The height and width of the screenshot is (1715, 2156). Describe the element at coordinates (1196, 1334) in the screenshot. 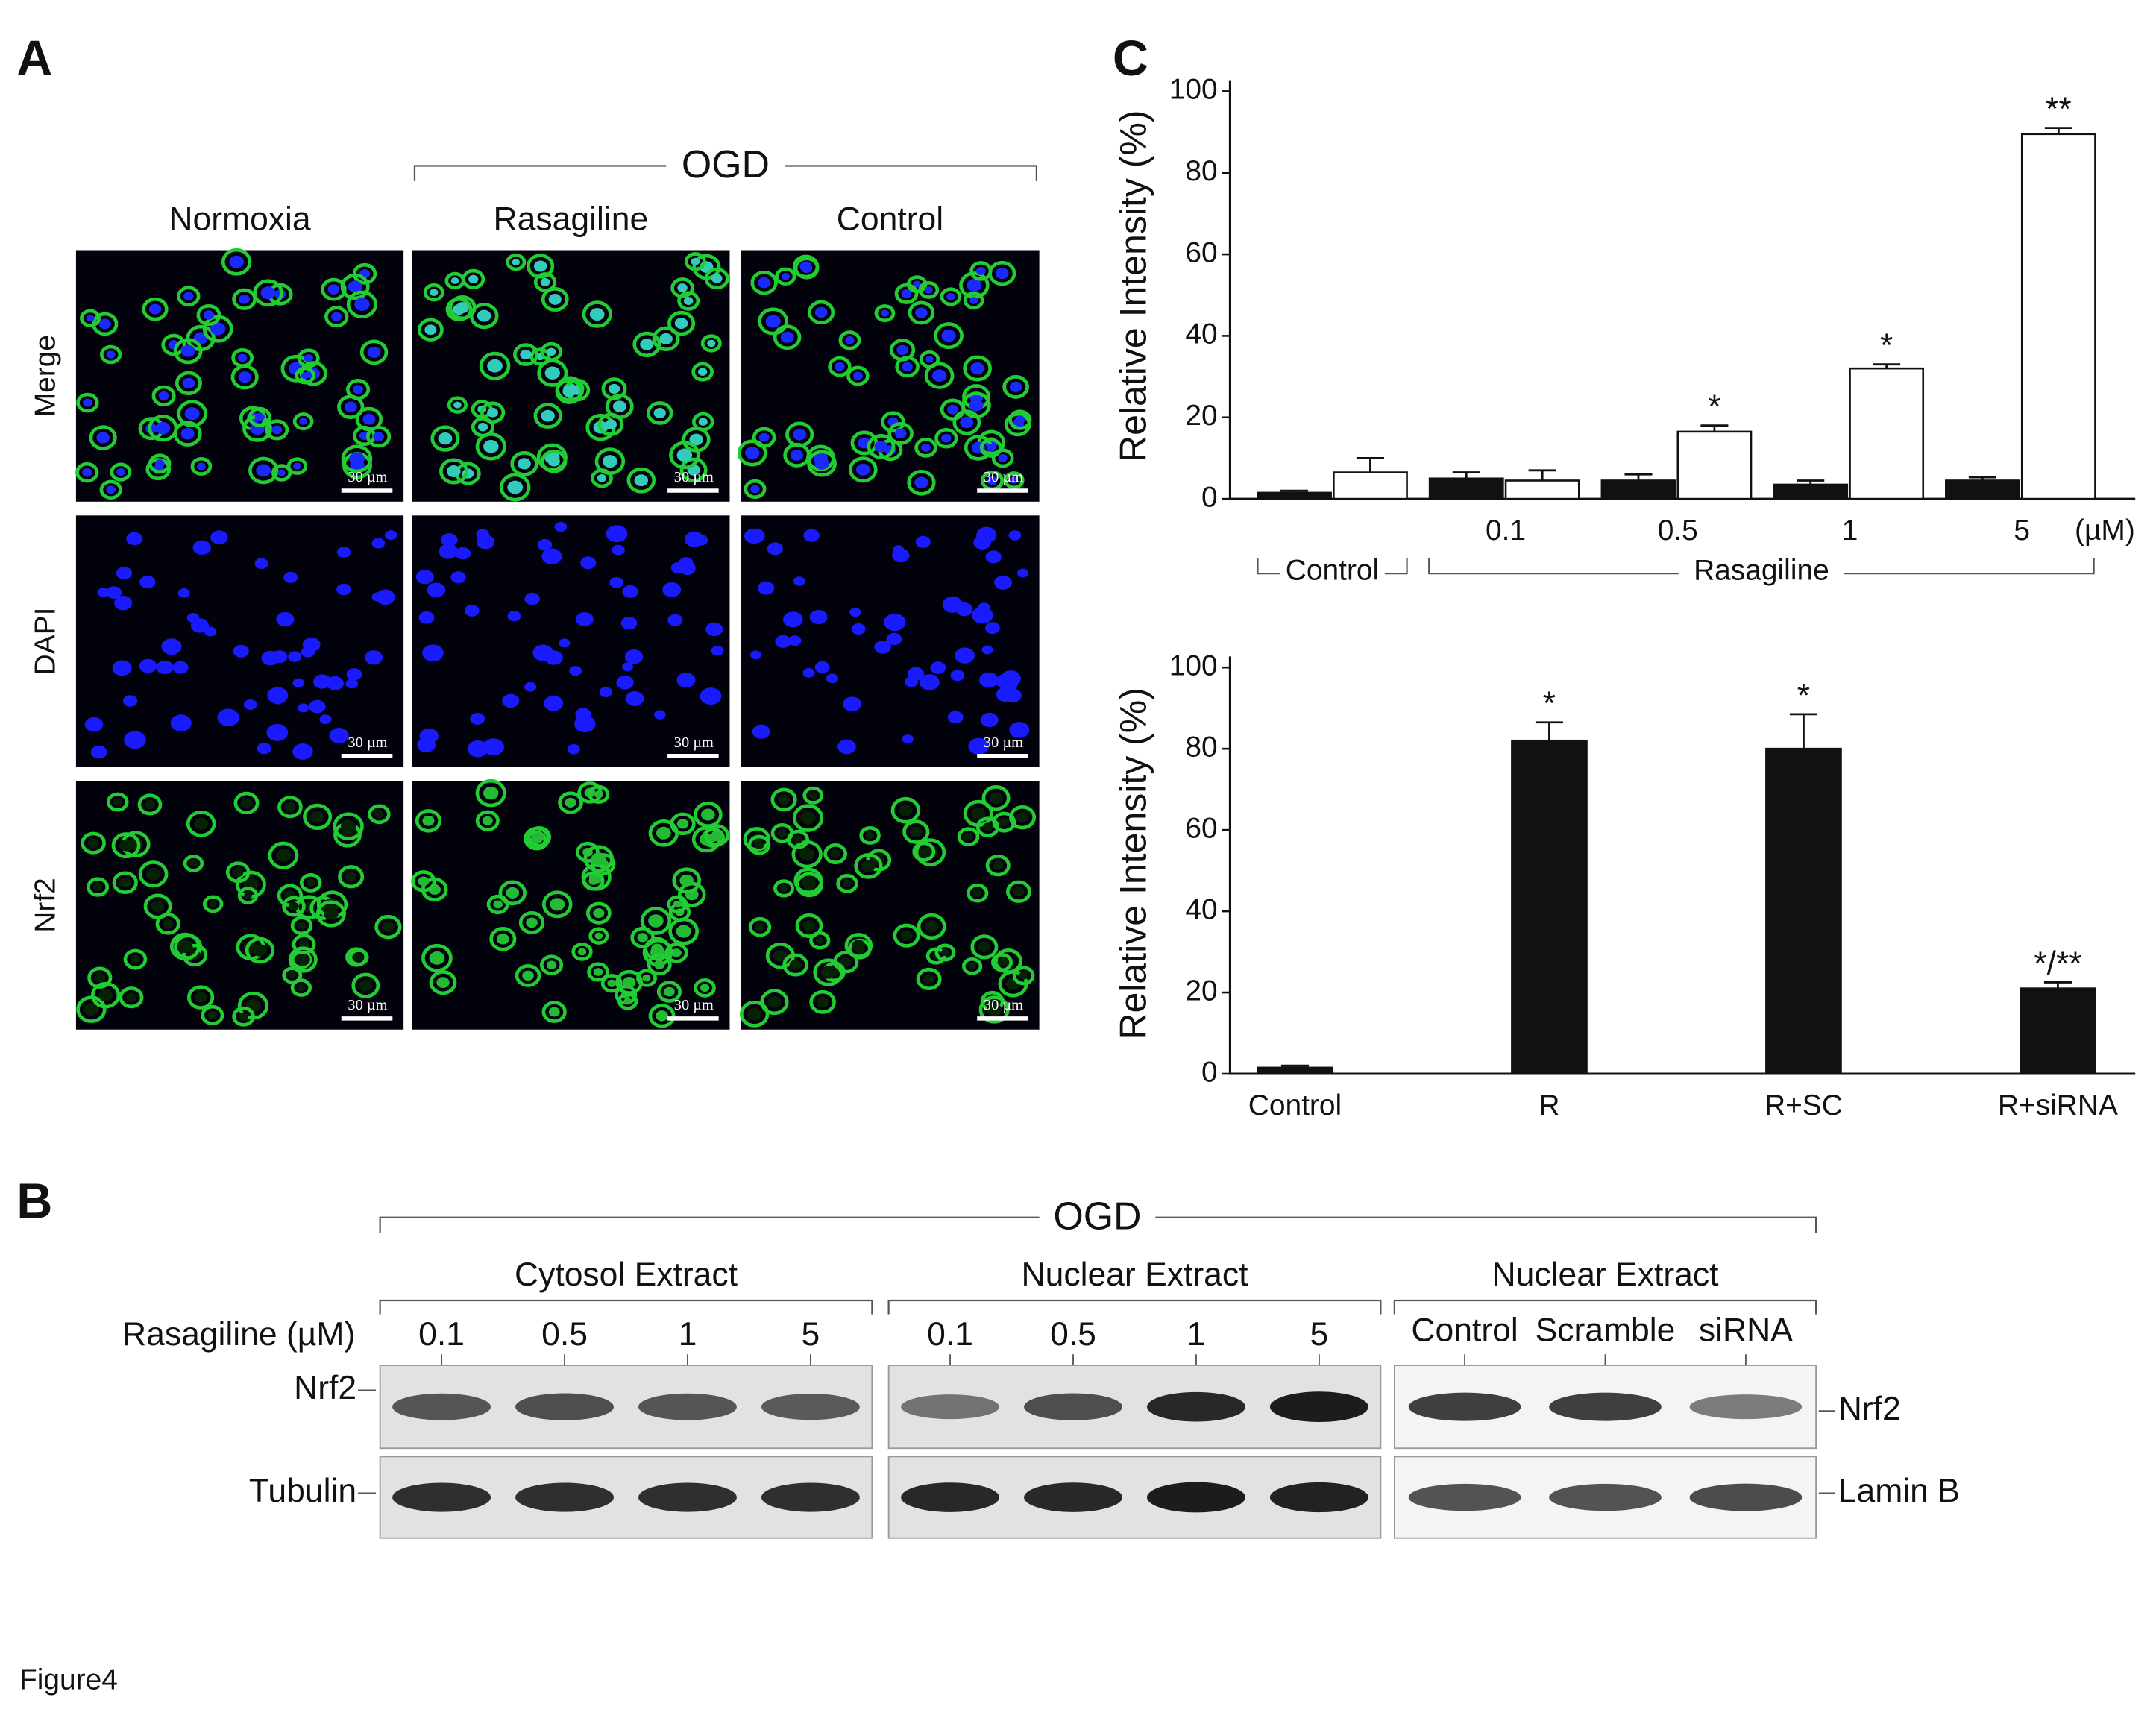

I see `lane-label: 1` at that location.